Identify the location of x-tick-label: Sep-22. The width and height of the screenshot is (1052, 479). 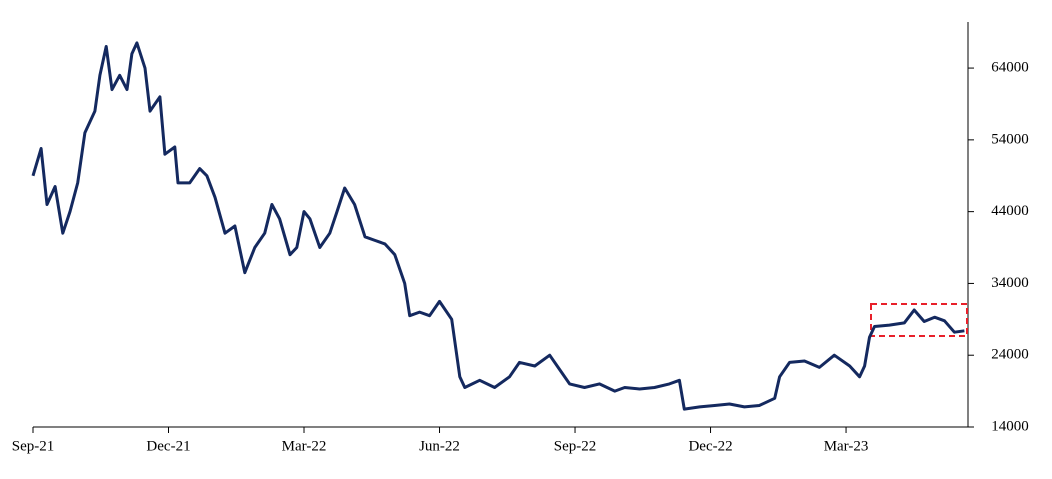
(575, 446).